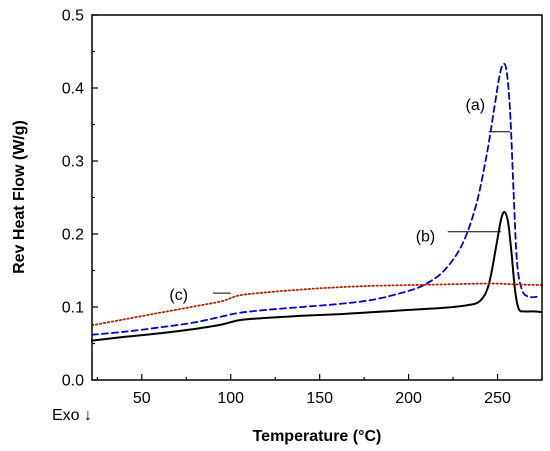  What do you see at coordinates (476, 105) in the screenshot?
I see `series-label-a: (a)` at bounding box center [476, 105].